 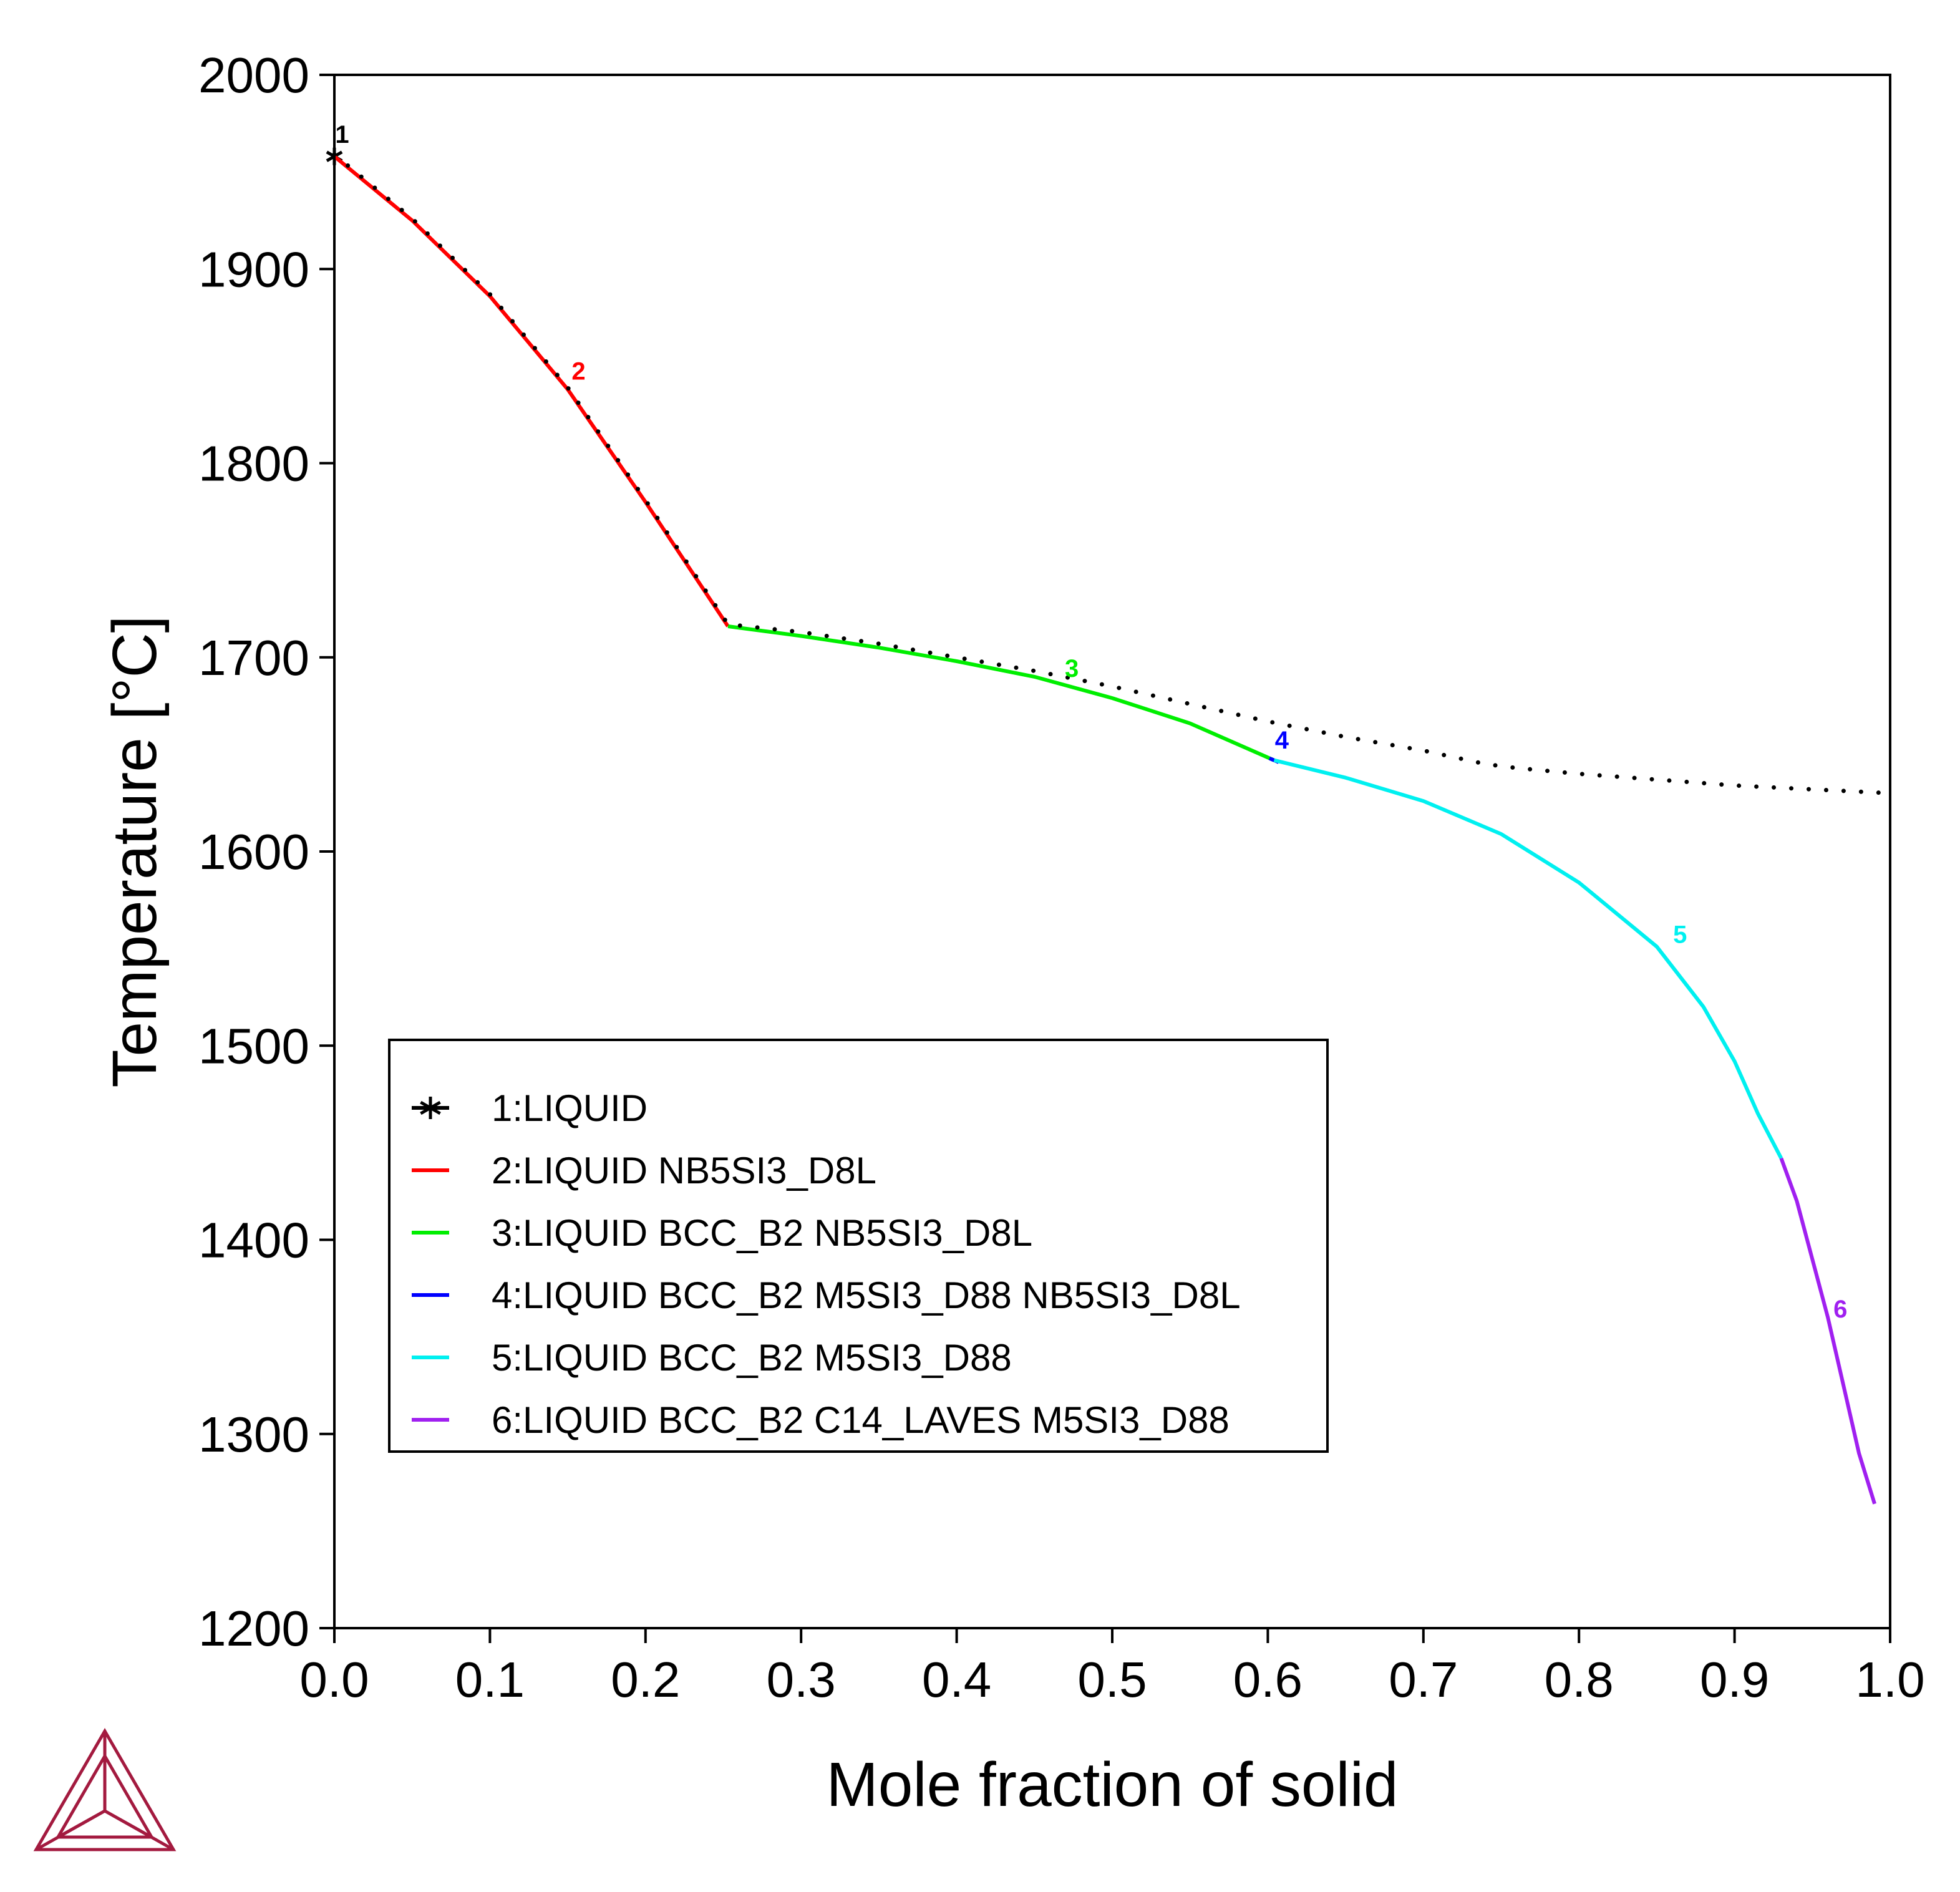 I want to click on legend-item: 2:LIQUID NB5SI3_D8L, so click(x=644, y=1170).